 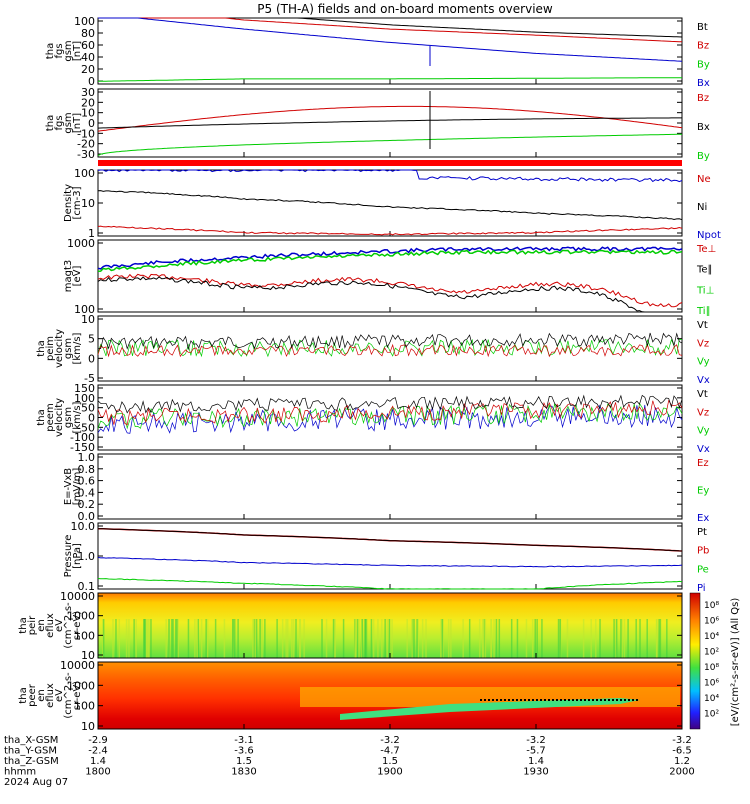 What do you see at coordinates (84, 398) in the screenshot?
I see `y-tick-label: 100` at bounding box center [84, 398].